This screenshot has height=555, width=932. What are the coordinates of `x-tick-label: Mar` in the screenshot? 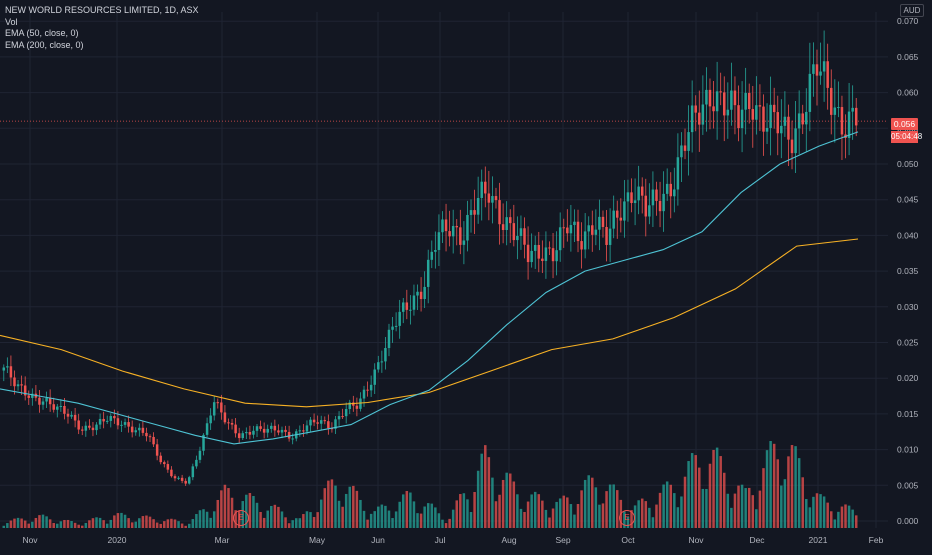 It's located at (222, 540).